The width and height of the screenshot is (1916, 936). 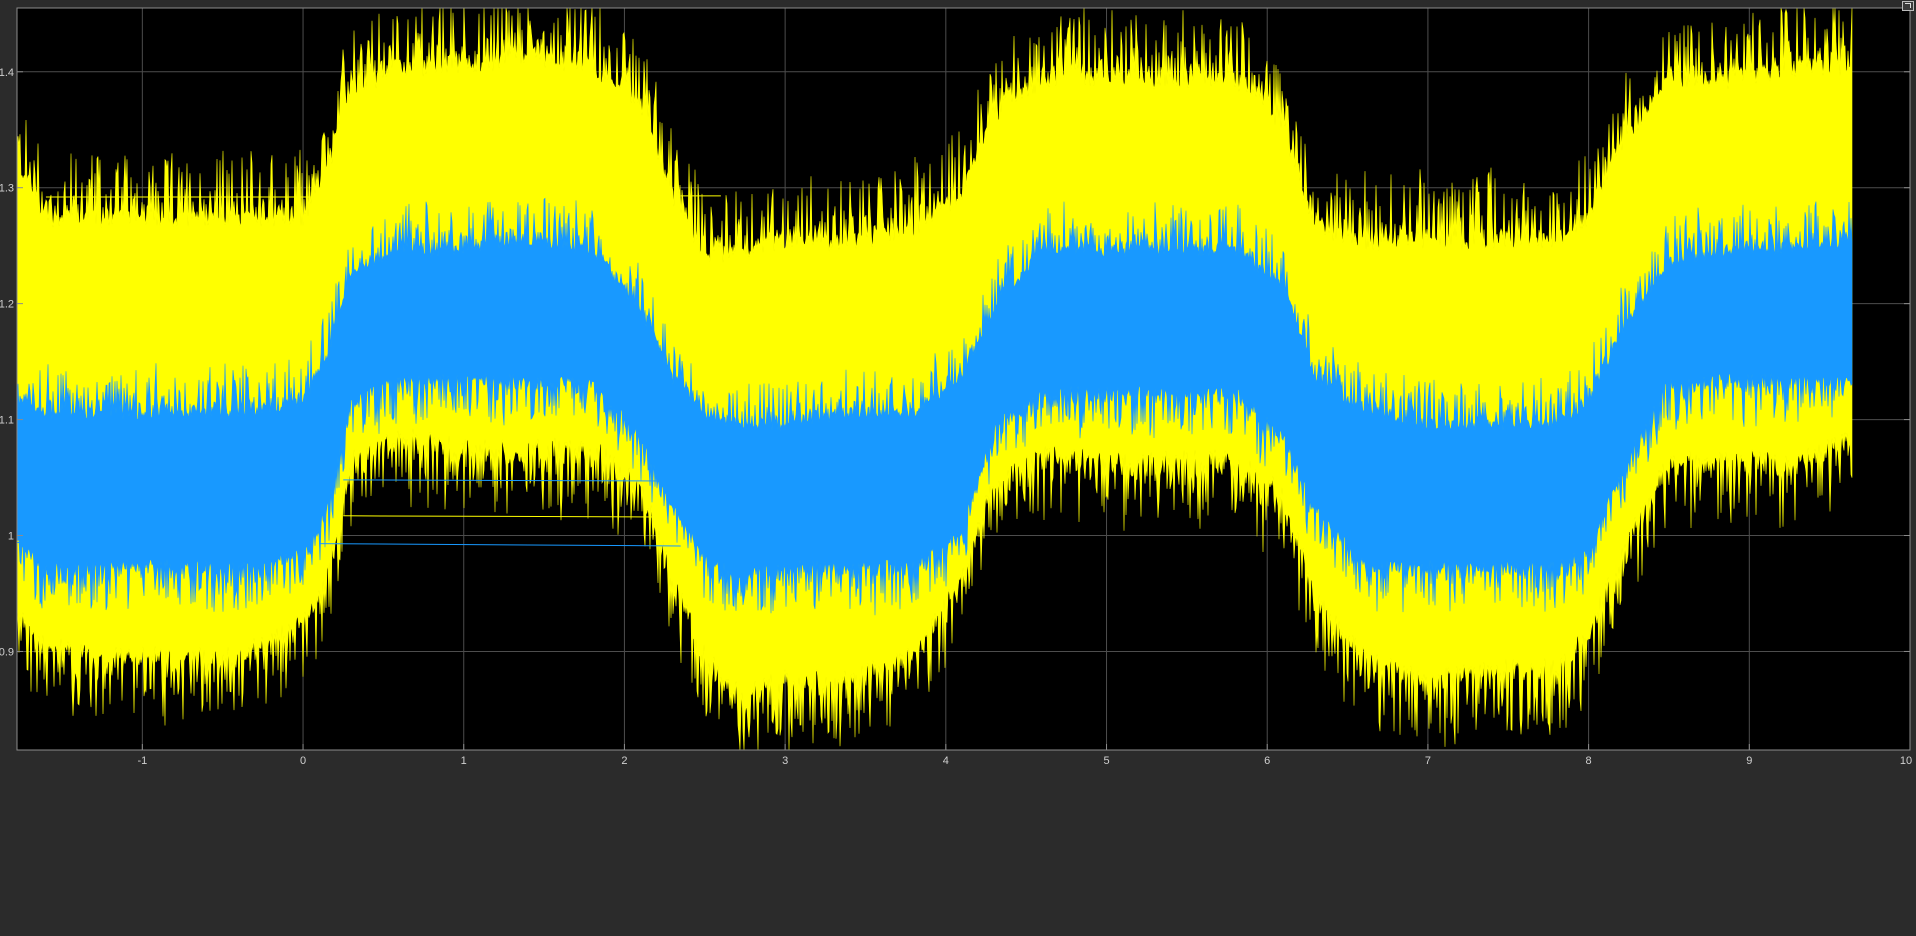 What do you see at coordinates (7, 73) in the screenshot?
I see `y-tick-label: 1.4` at bounding box center [7, 73].